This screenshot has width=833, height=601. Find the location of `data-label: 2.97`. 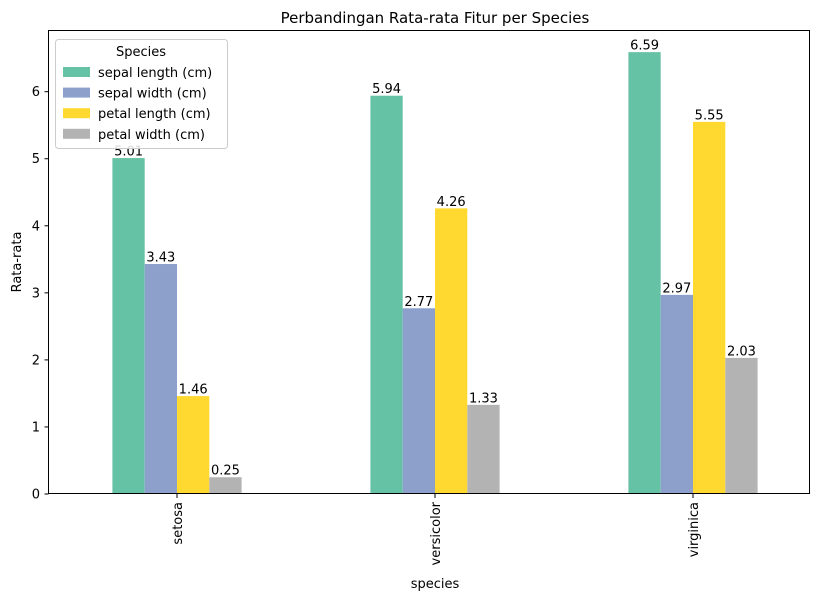

data-label: 2.97 is located at coordinates (676, 288).